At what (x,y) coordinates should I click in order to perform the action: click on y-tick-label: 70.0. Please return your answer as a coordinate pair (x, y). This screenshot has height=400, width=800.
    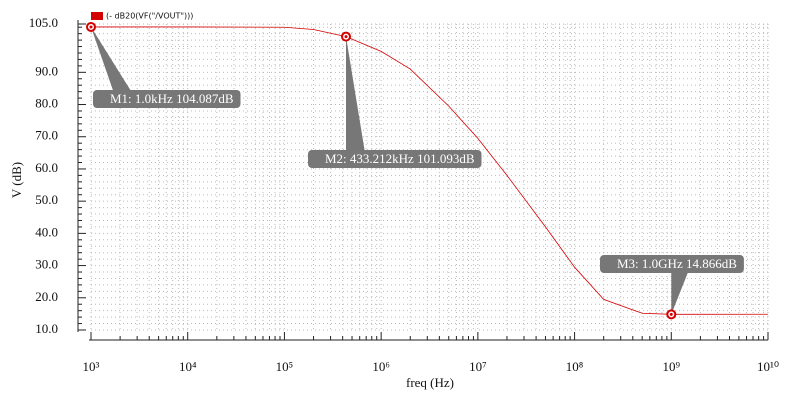
    Looking at the image, I should click on (46, 135).